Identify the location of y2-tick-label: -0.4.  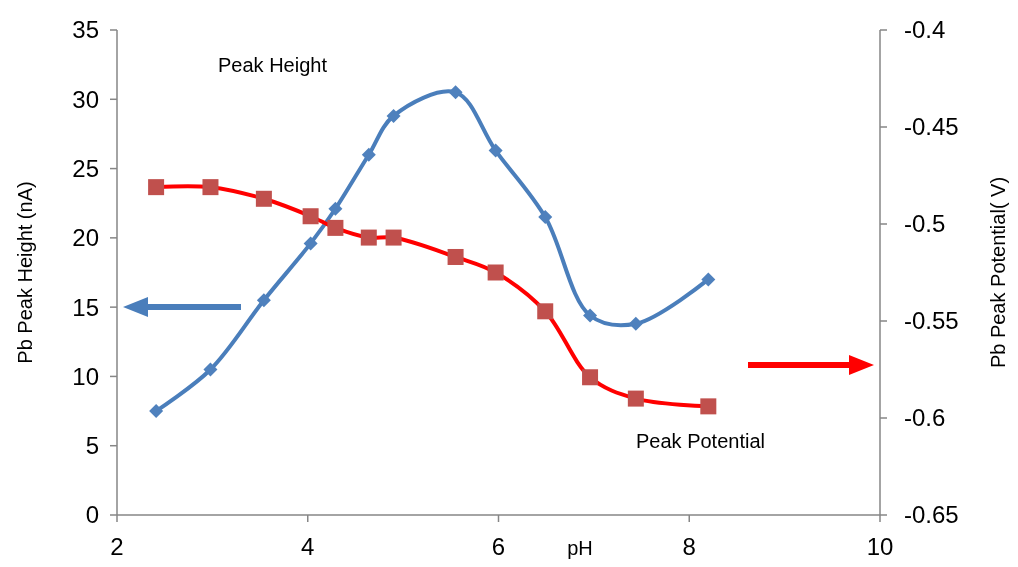
(925, 30).